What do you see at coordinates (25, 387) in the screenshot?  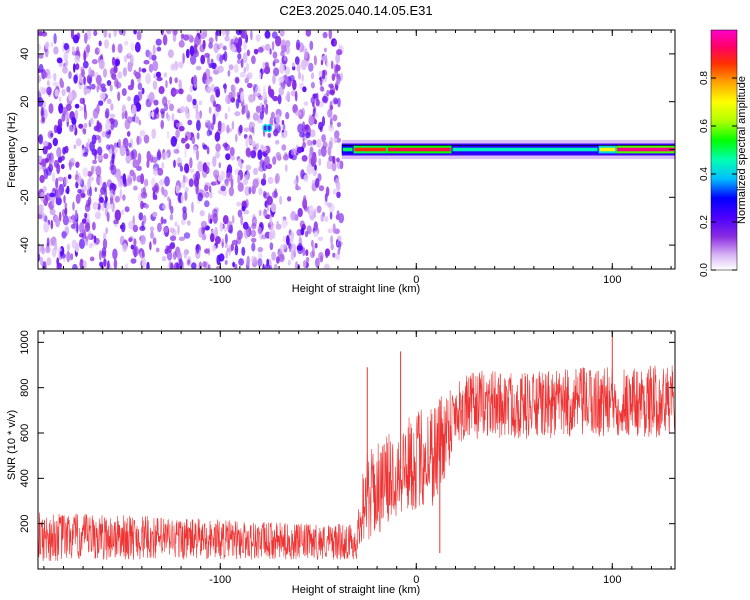 I see `snr-y-tick-label: 800` at bounding box center [25, 387].